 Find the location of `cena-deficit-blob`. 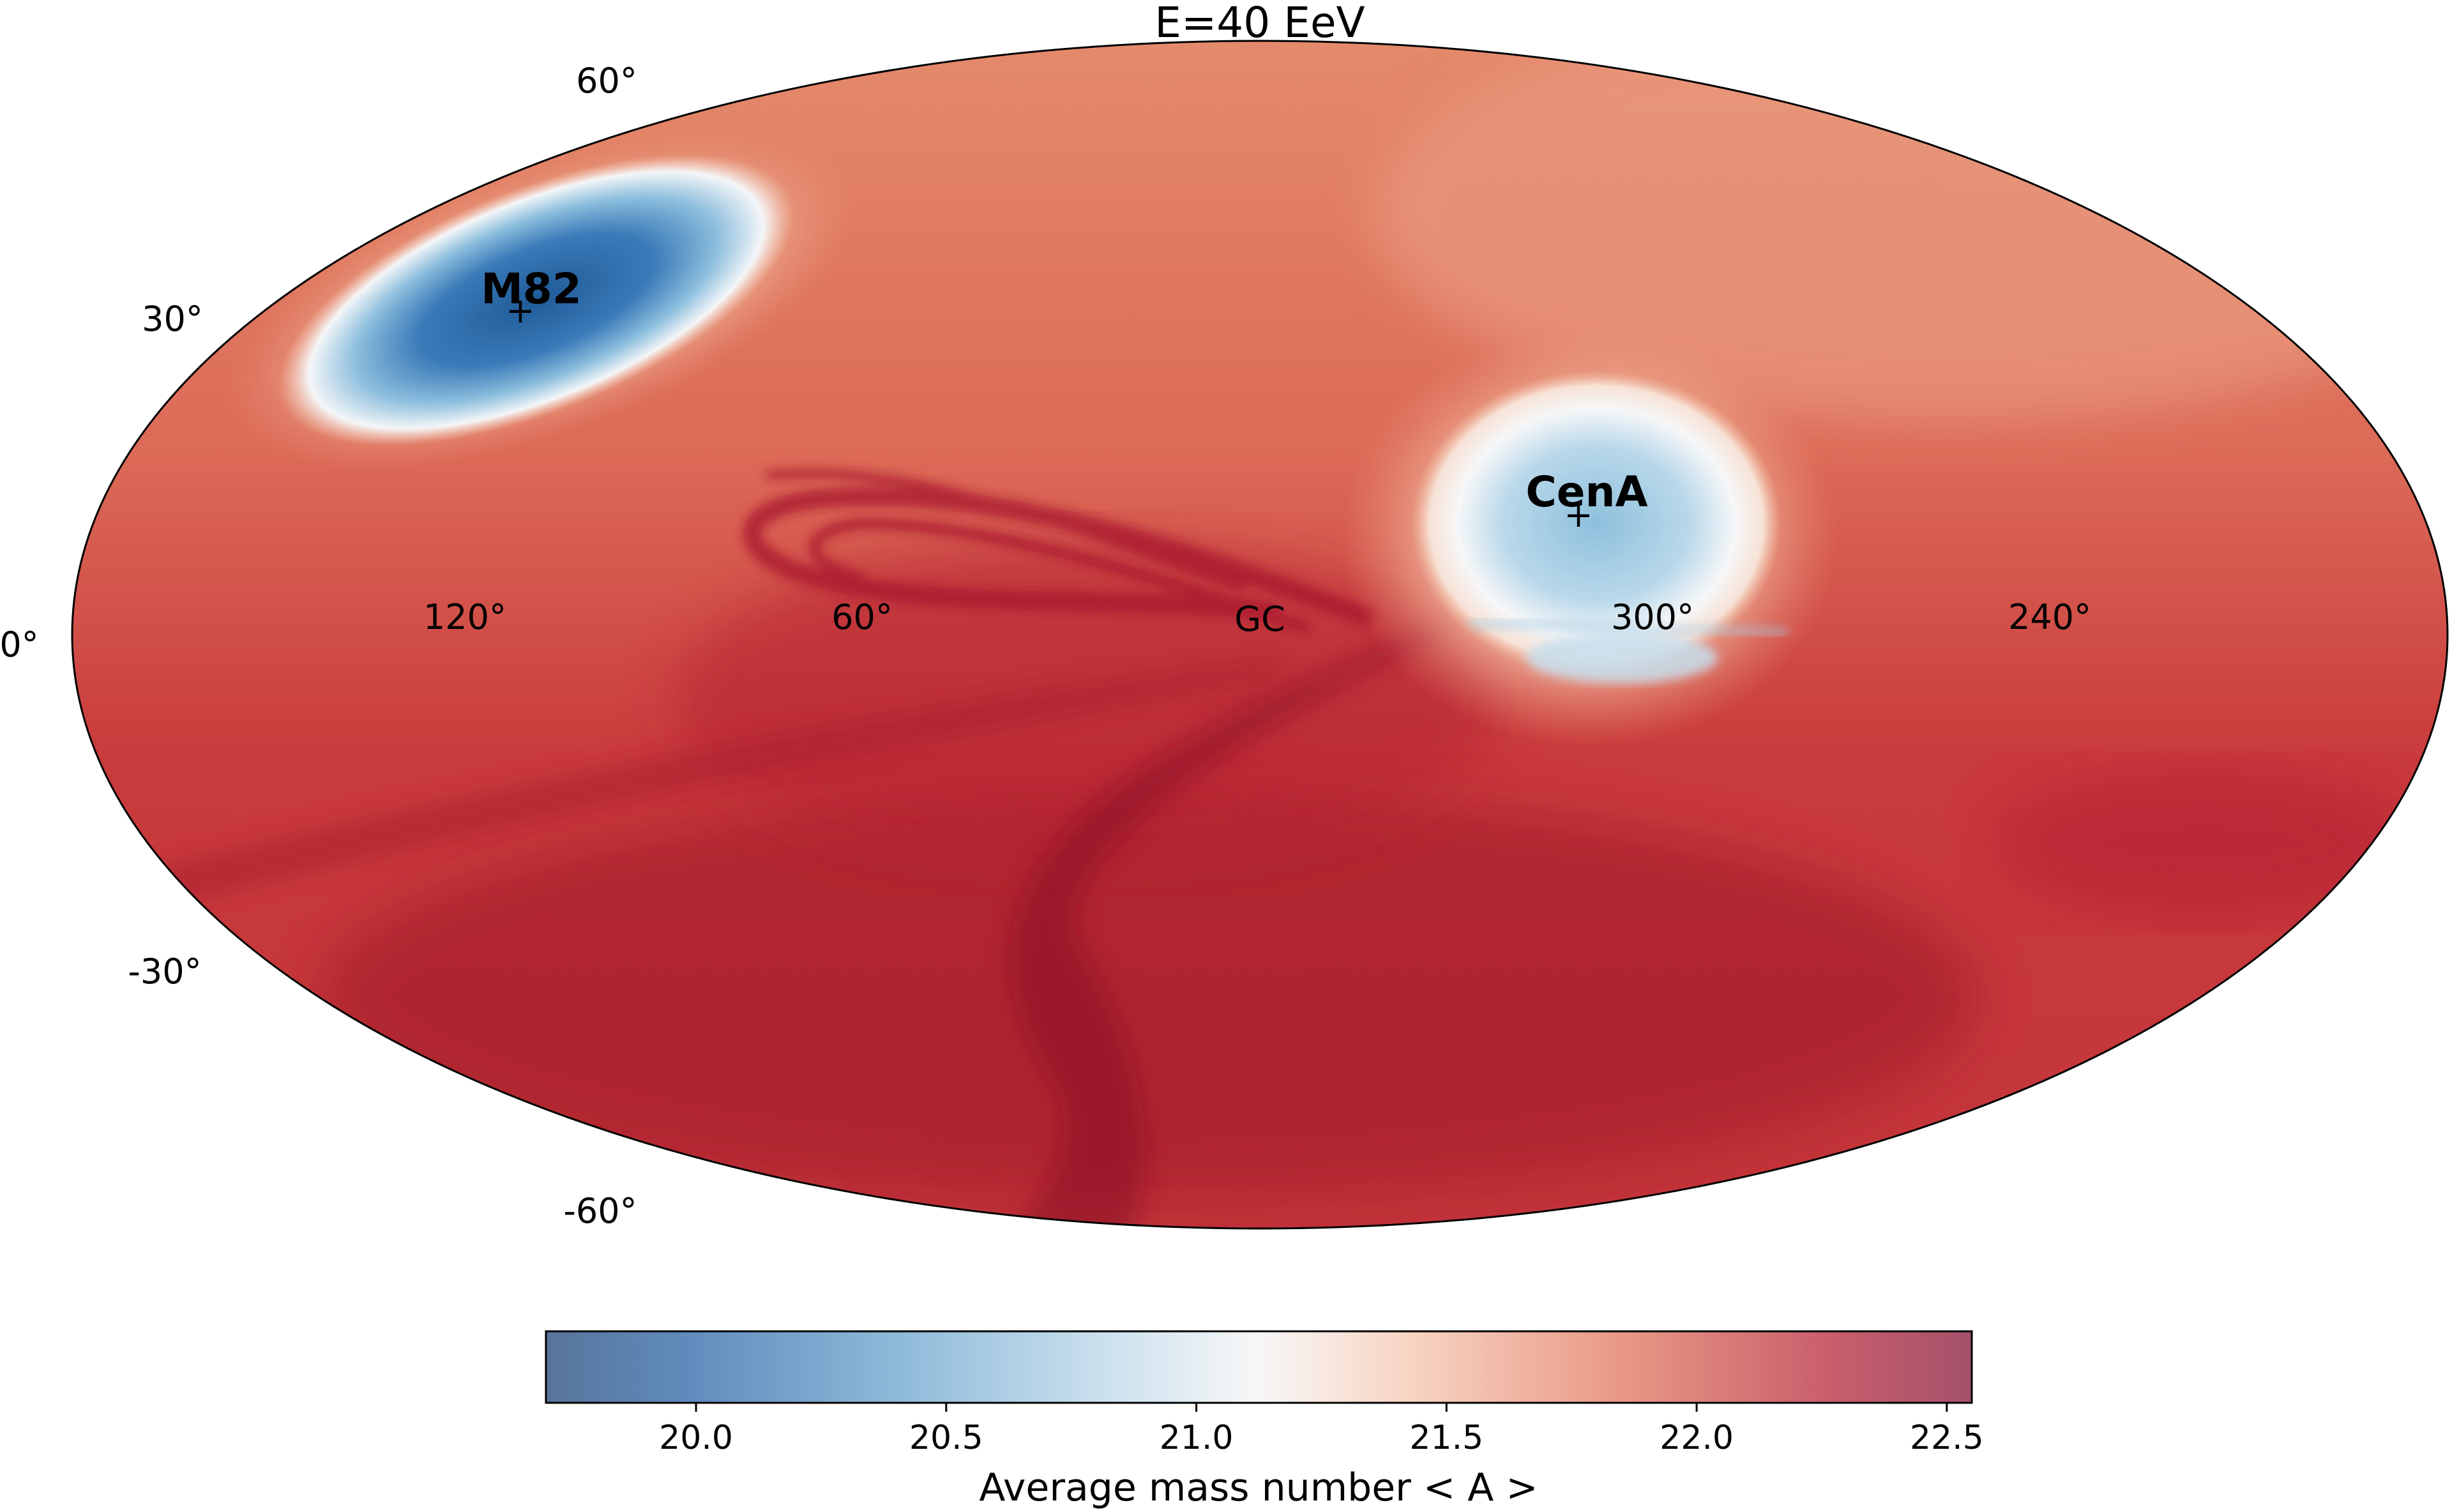

cena-deficit-blob is located at coordinates (1596, 523).